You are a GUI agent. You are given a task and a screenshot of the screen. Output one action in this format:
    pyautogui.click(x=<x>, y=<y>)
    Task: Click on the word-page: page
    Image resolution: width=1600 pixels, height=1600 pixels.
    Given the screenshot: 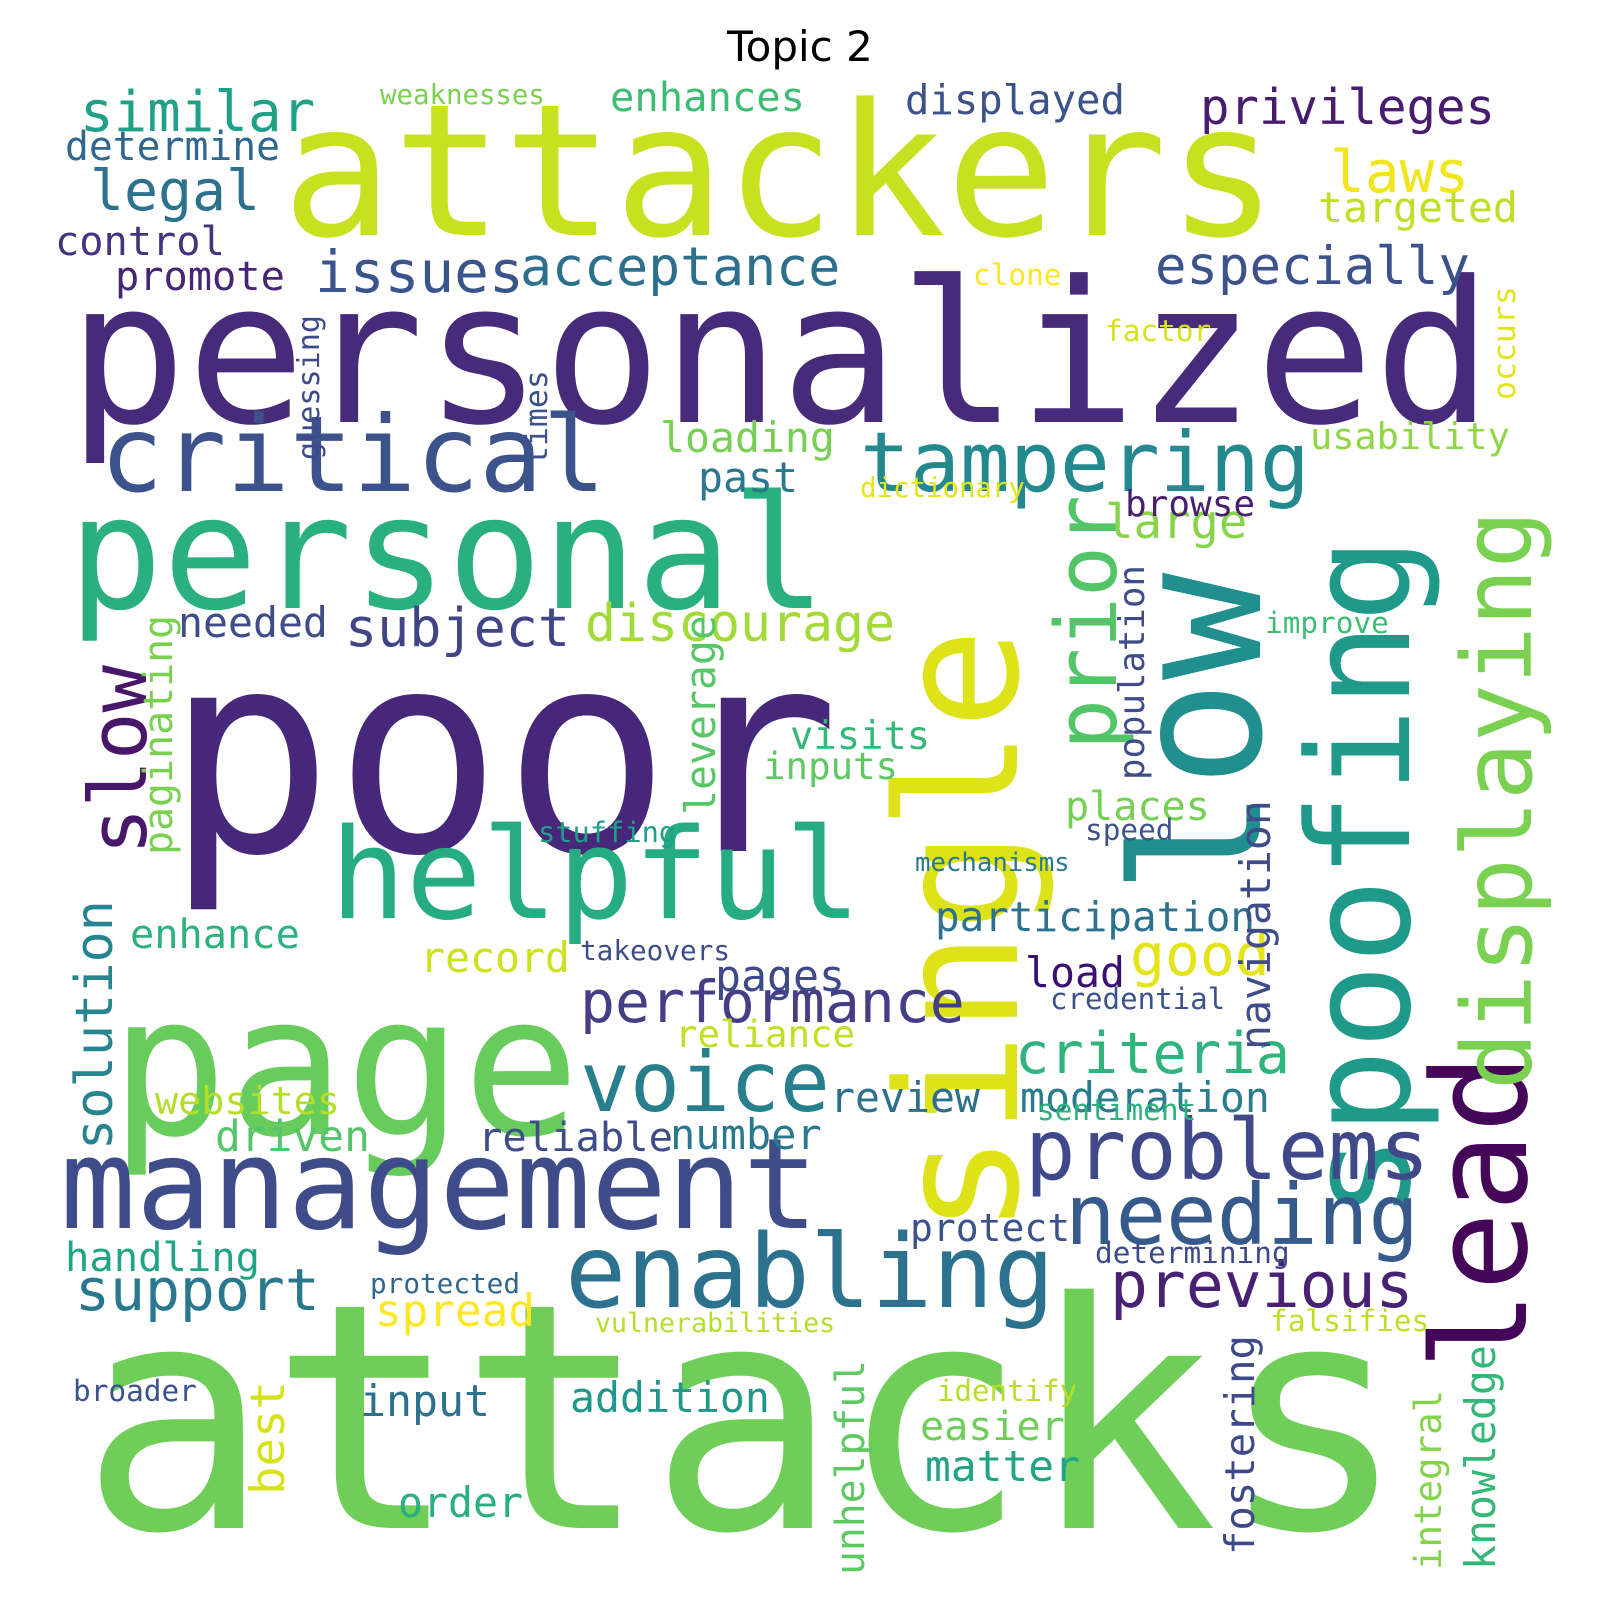 What is the action you would take?
    pyautogui.click(x=345, y=1067)
    